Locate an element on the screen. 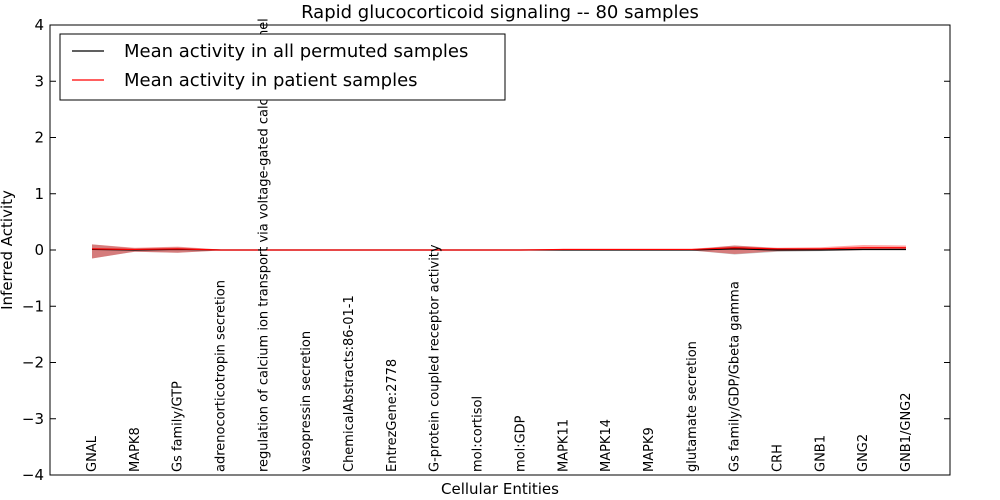 The image size is (1000, 500). legend-box is located at coordinates (282, 67).